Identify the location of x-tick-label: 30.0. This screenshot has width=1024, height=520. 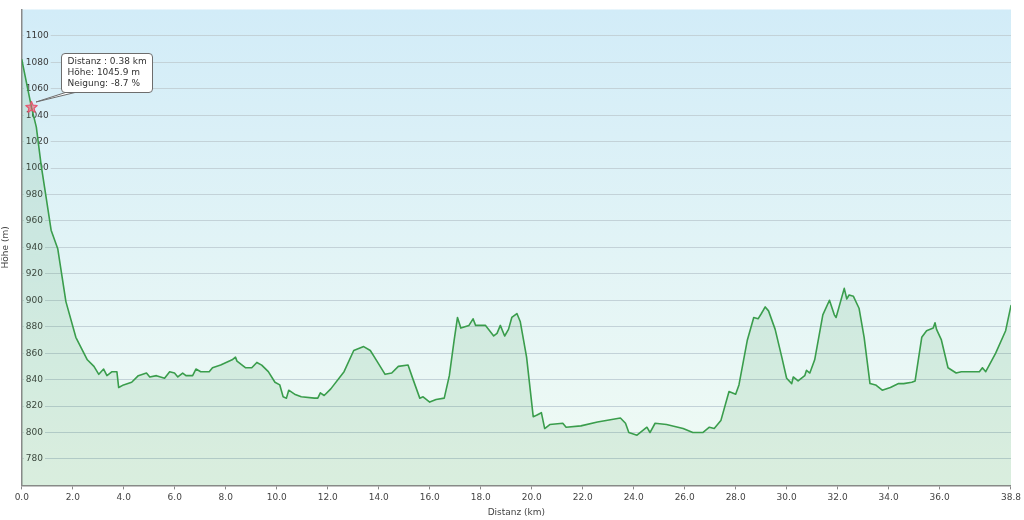
(786, 497).